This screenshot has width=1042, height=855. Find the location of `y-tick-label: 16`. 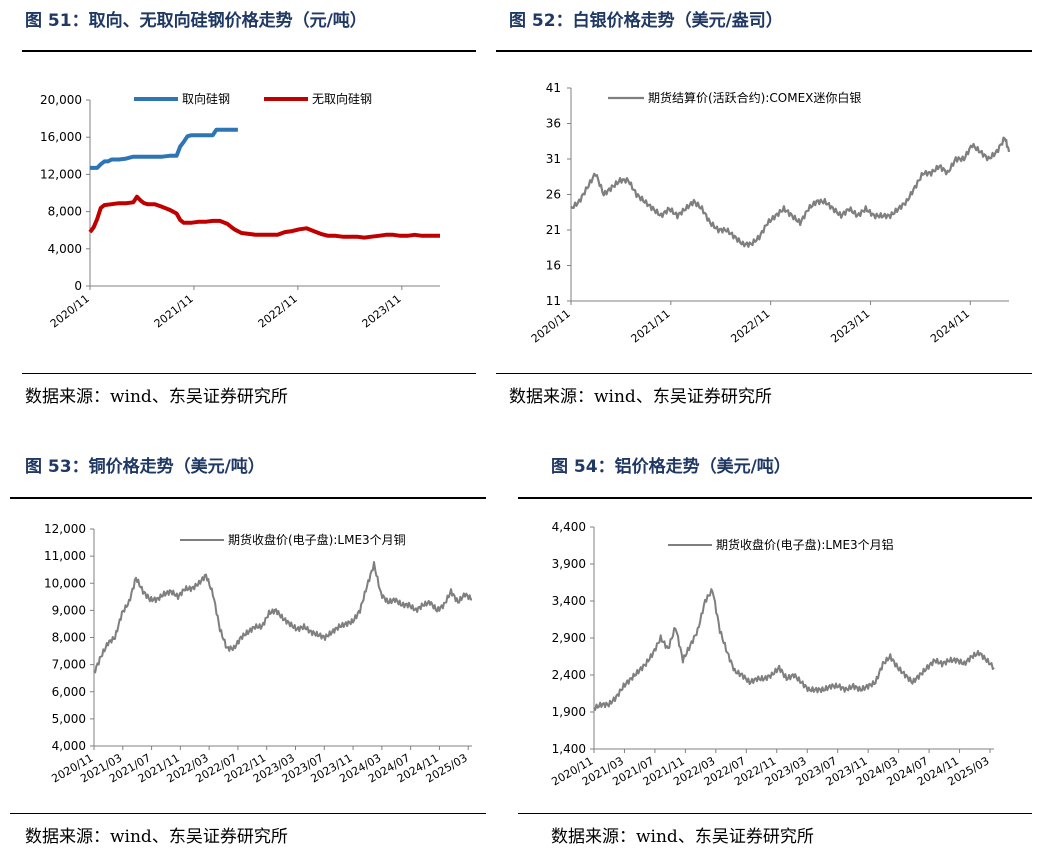

y-tick-label: 16 is located at coordinates (553, 266).